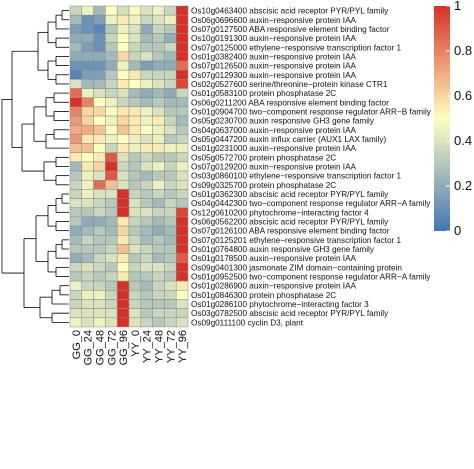 This screenshot has width=474, height=469. What do you see at coordinates (87, 285) in the screenshot?
I see `heatmap-cell-r30-c1` at bounding box center [87, 285].